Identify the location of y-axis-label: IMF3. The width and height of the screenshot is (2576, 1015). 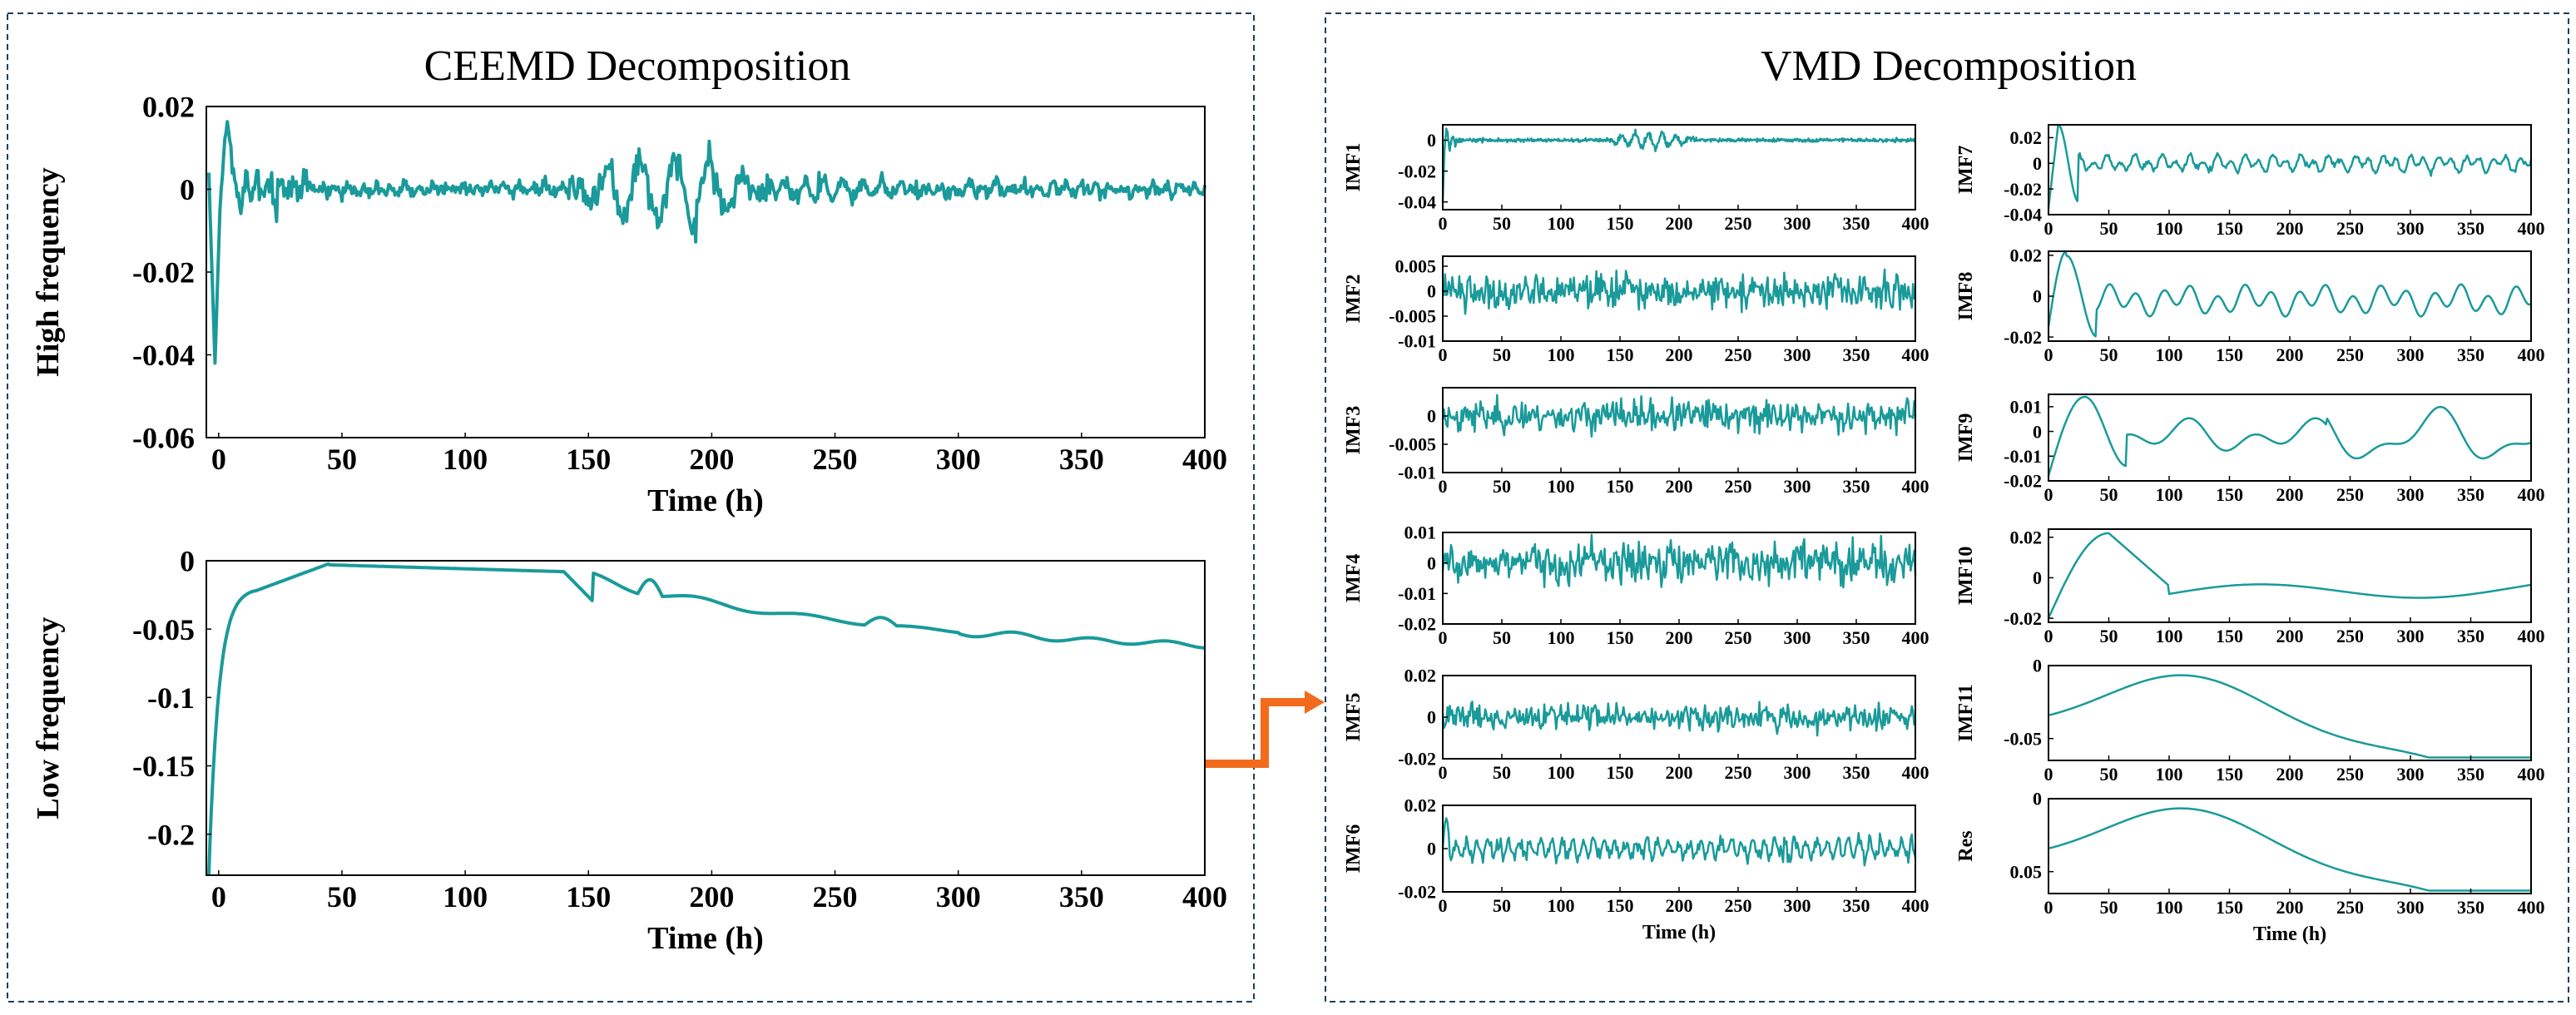
(1354, 430).